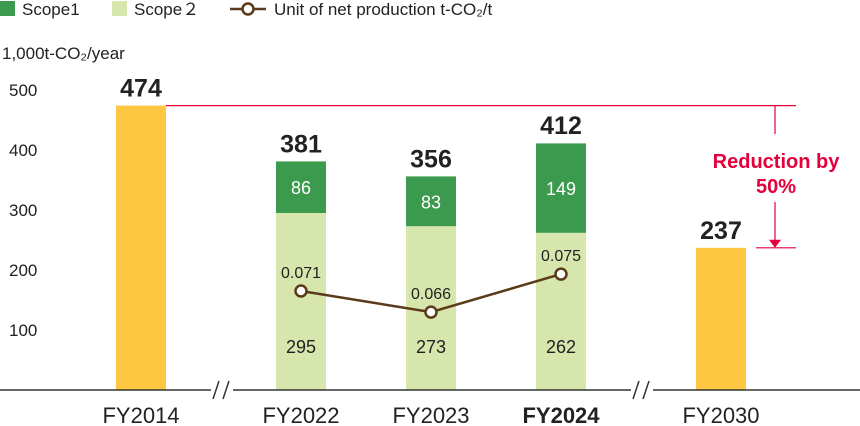  What do you see at coordinates (431, 283) in the screenshot?
I see `intensity-line-series: 0.071 0.066 0.075` at bounding box center [431, 283].